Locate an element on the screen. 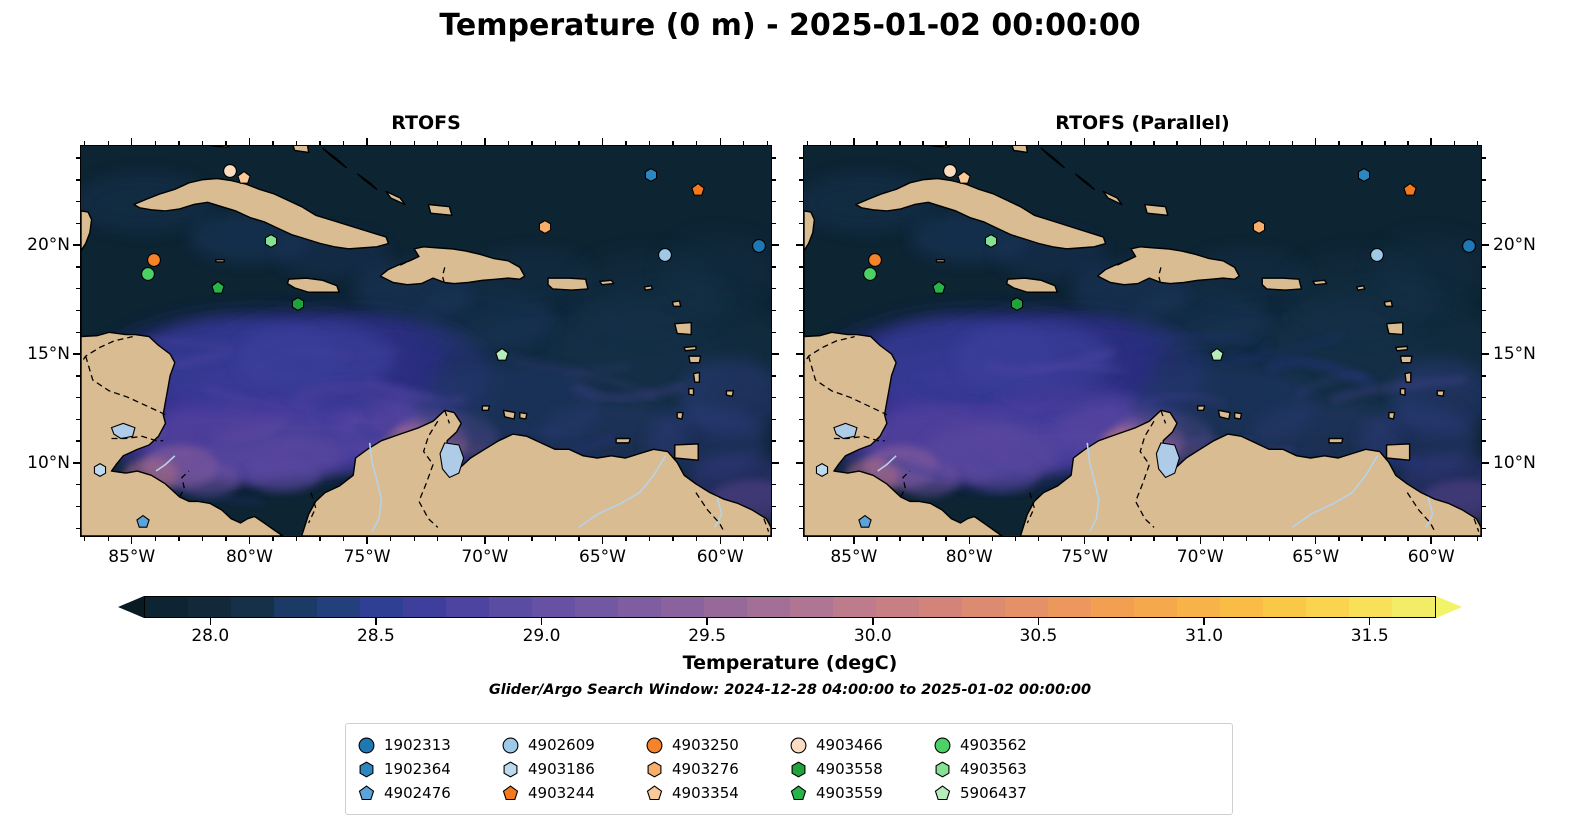  legend-item-1902364: 1902364 is located at coordinates (430, 769).